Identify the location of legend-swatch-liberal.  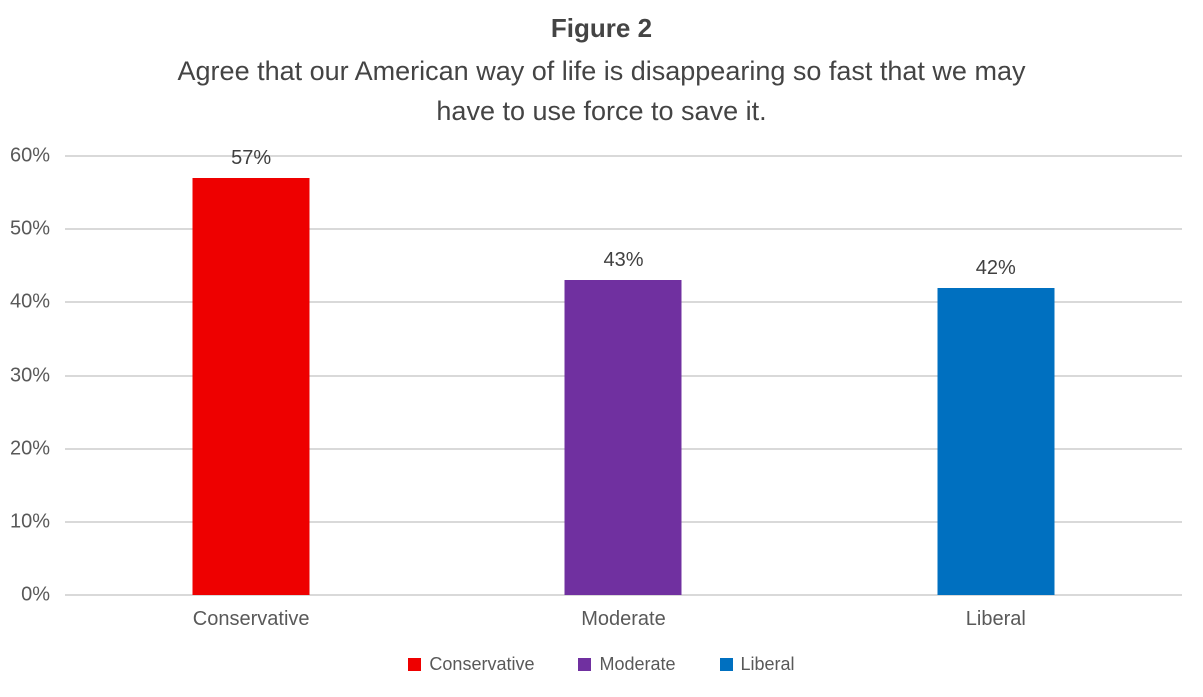
(726, 664).